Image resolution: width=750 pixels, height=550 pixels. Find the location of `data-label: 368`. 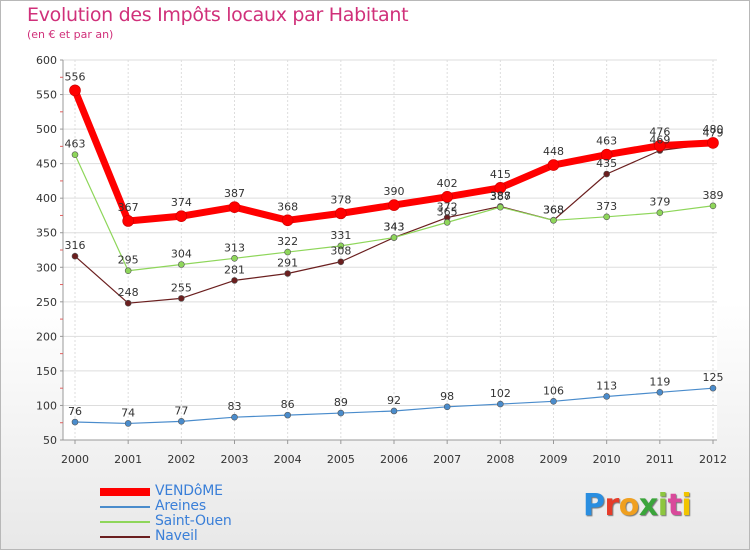

data-label: 368 is located at coordinates (287, 206).